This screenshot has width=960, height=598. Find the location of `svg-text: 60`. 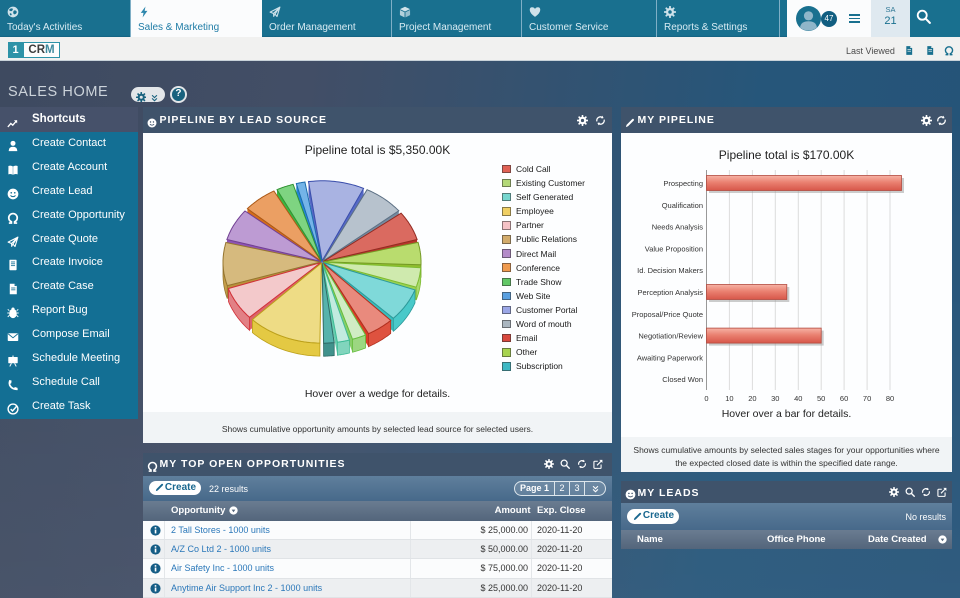

svg-text: 60 is located at coordinates (844, 398).